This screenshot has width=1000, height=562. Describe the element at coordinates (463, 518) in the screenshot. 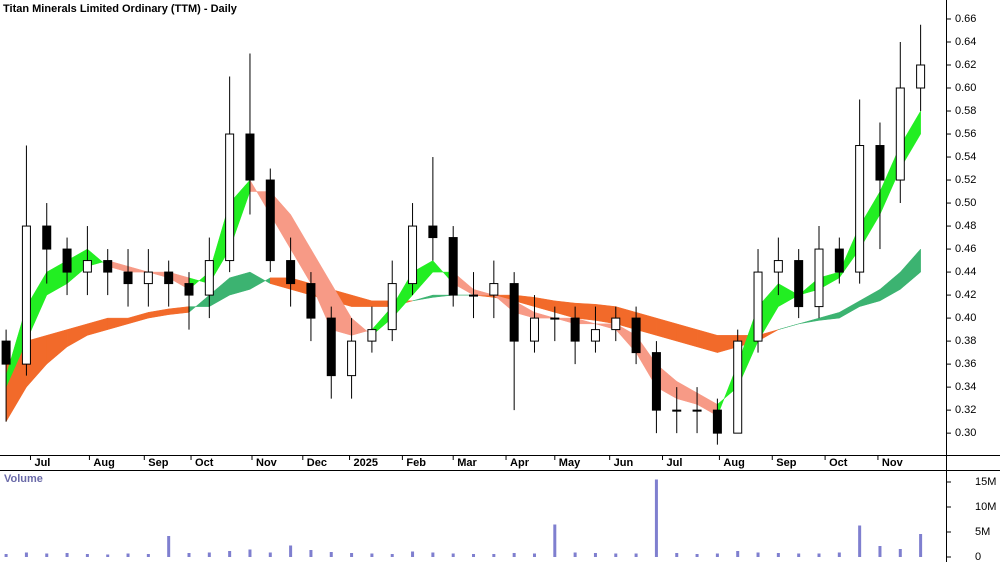

I see `volume-bars` at that location.